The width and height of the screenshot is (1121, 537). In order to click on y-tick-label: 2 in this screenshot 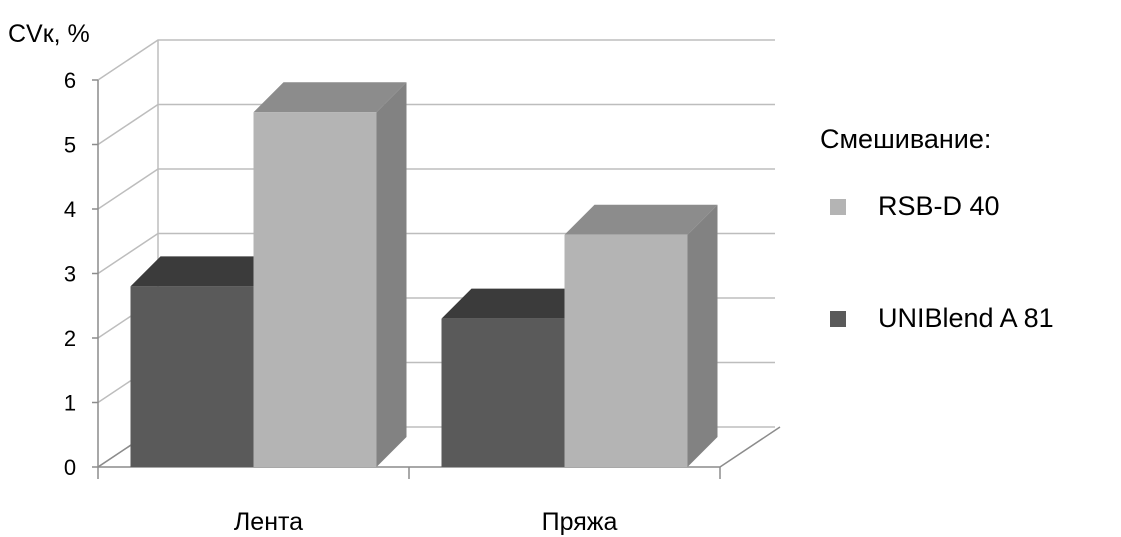, I will do `click(70, 338)`.